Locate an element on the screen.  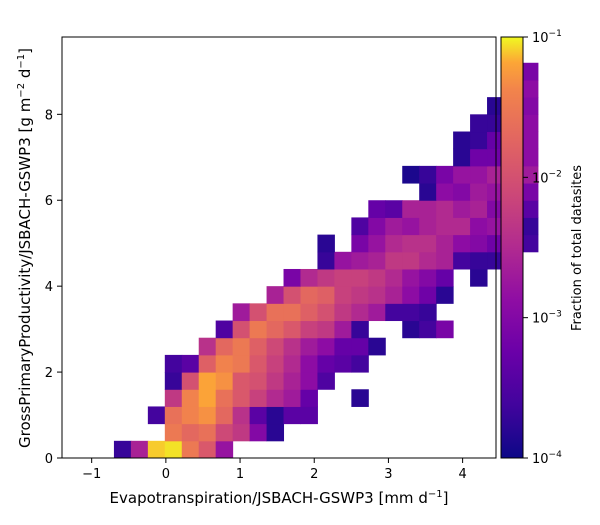
y-tick-label: 8 is located at coordinates (49, 115).